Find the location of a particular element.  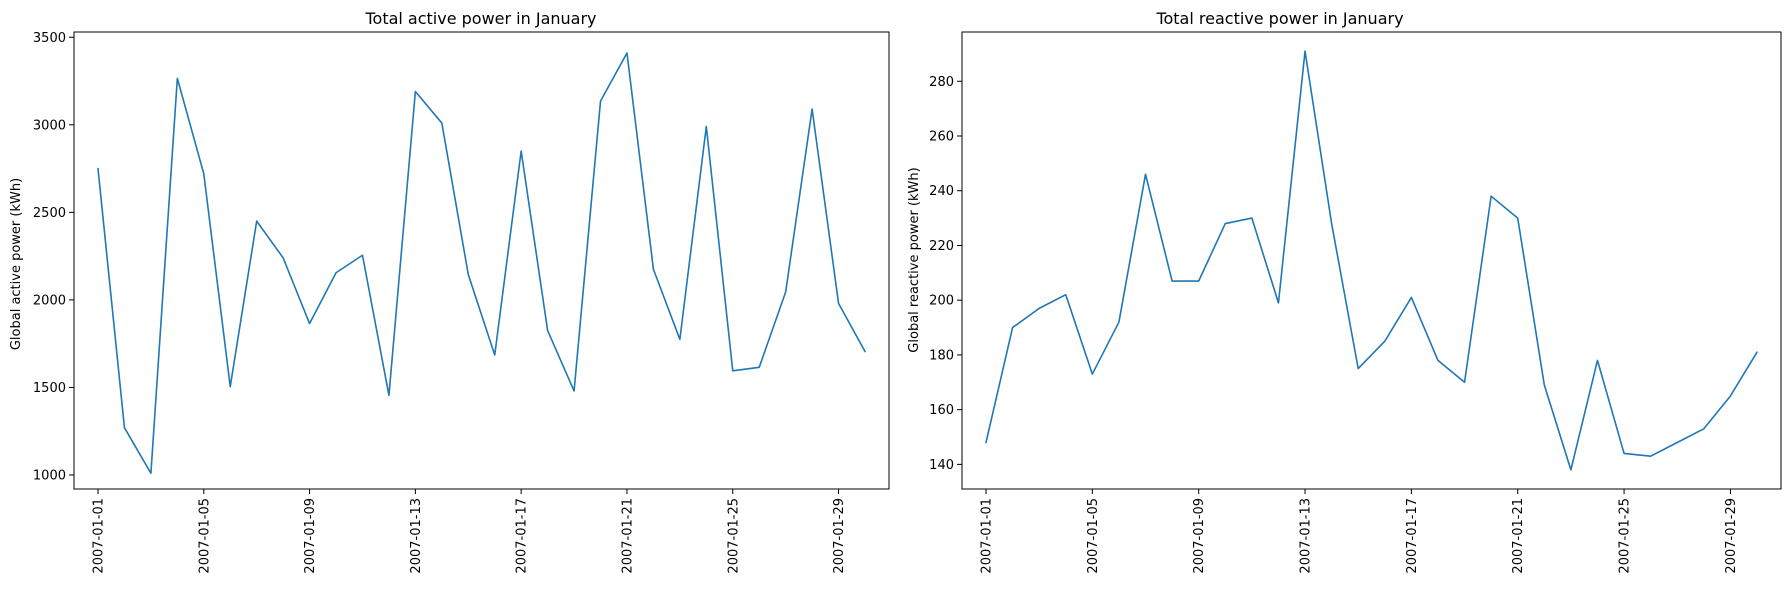

reactive-power-y-tick-label: 200 is located at coordinates (941, 301).